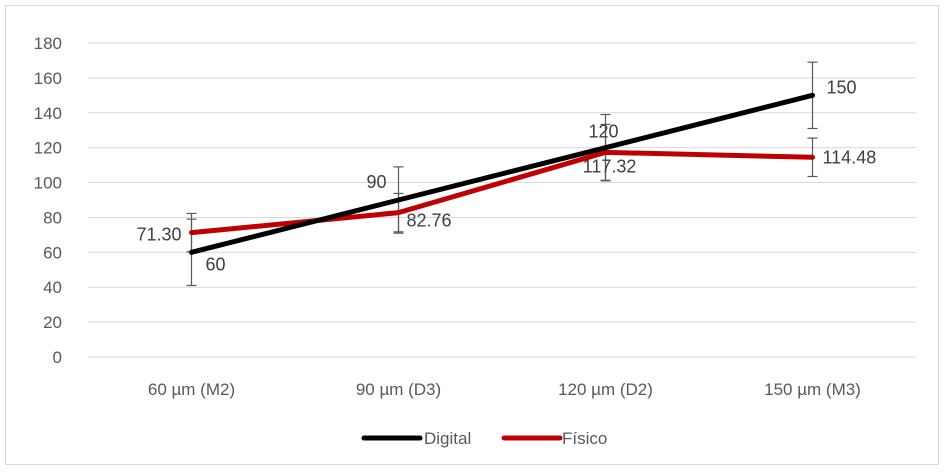 This screenshot has width=947, height=473. Describe the element at coordinates (850, 157) in the screenshot. I see `data-label: 114.48` at that location.